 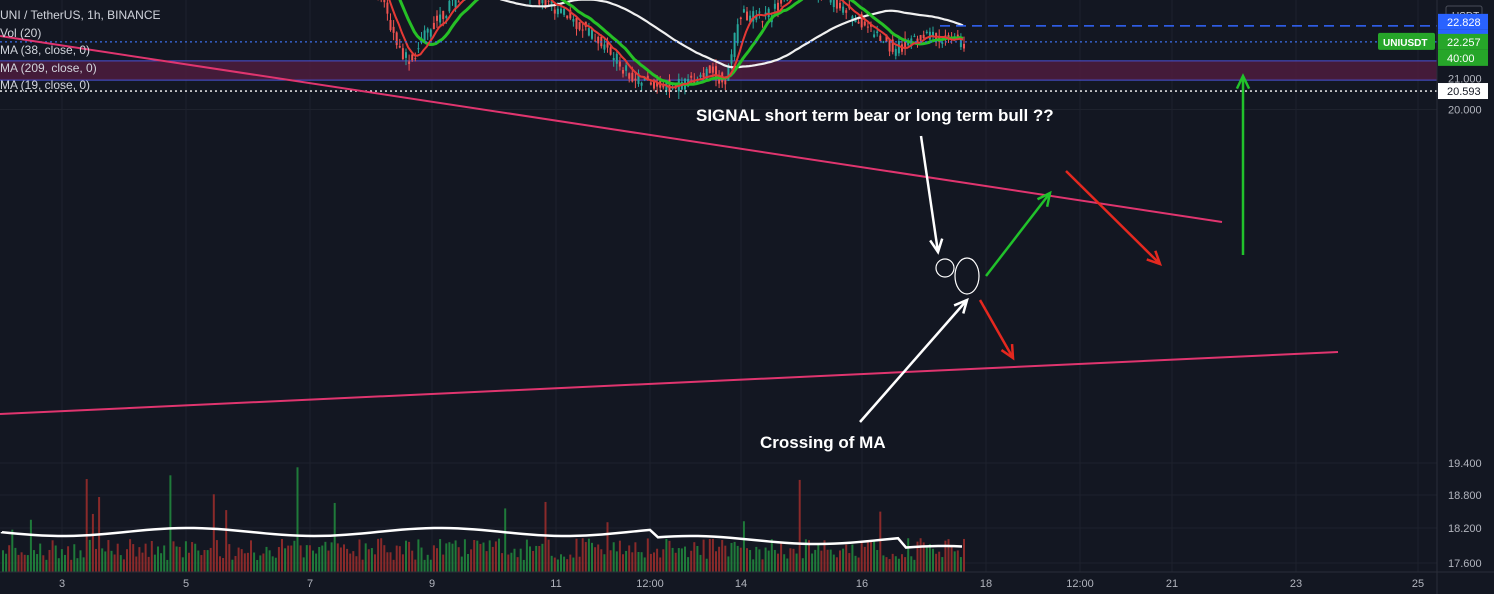 I want to click on time-tick-label: 23, so click(x=1296, y=584).